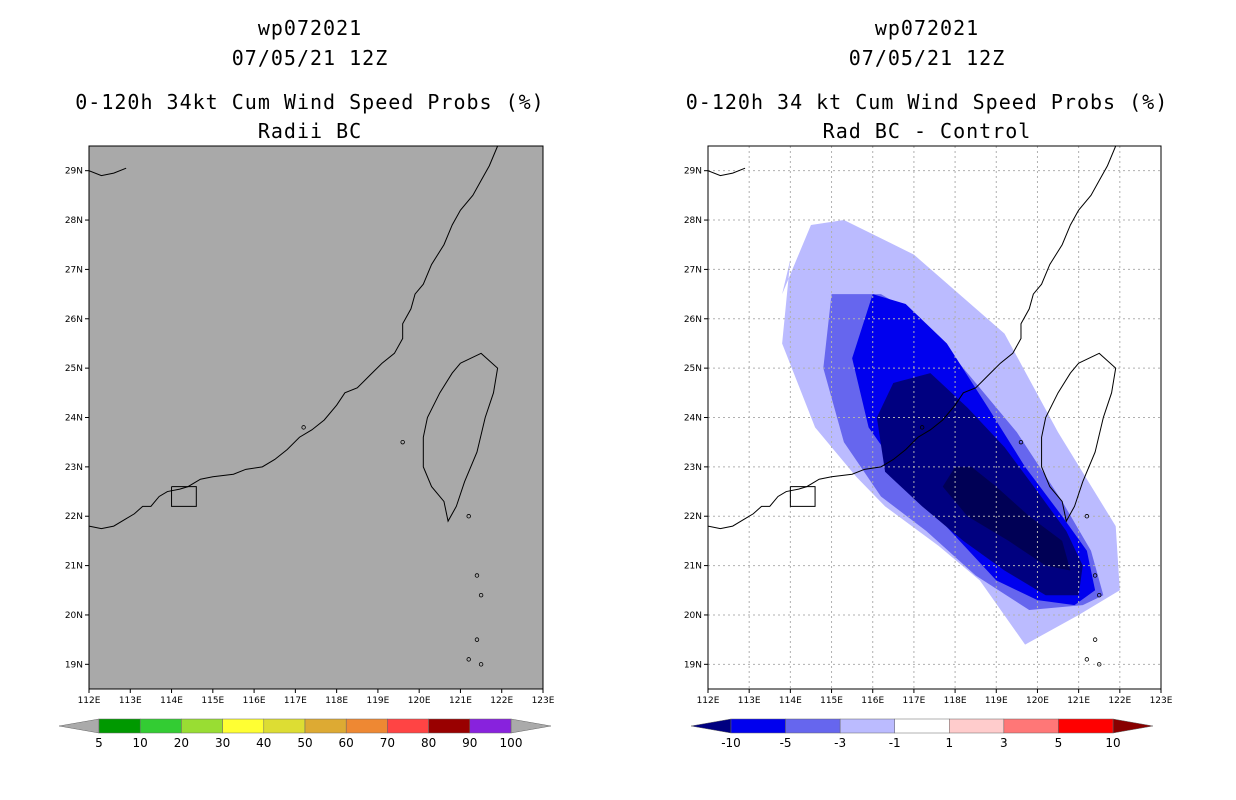  What do you see at coordinates (310, 131) in the screenshot?
I see `left-title-sub: Radii BC` at bounding box center [310, 131].